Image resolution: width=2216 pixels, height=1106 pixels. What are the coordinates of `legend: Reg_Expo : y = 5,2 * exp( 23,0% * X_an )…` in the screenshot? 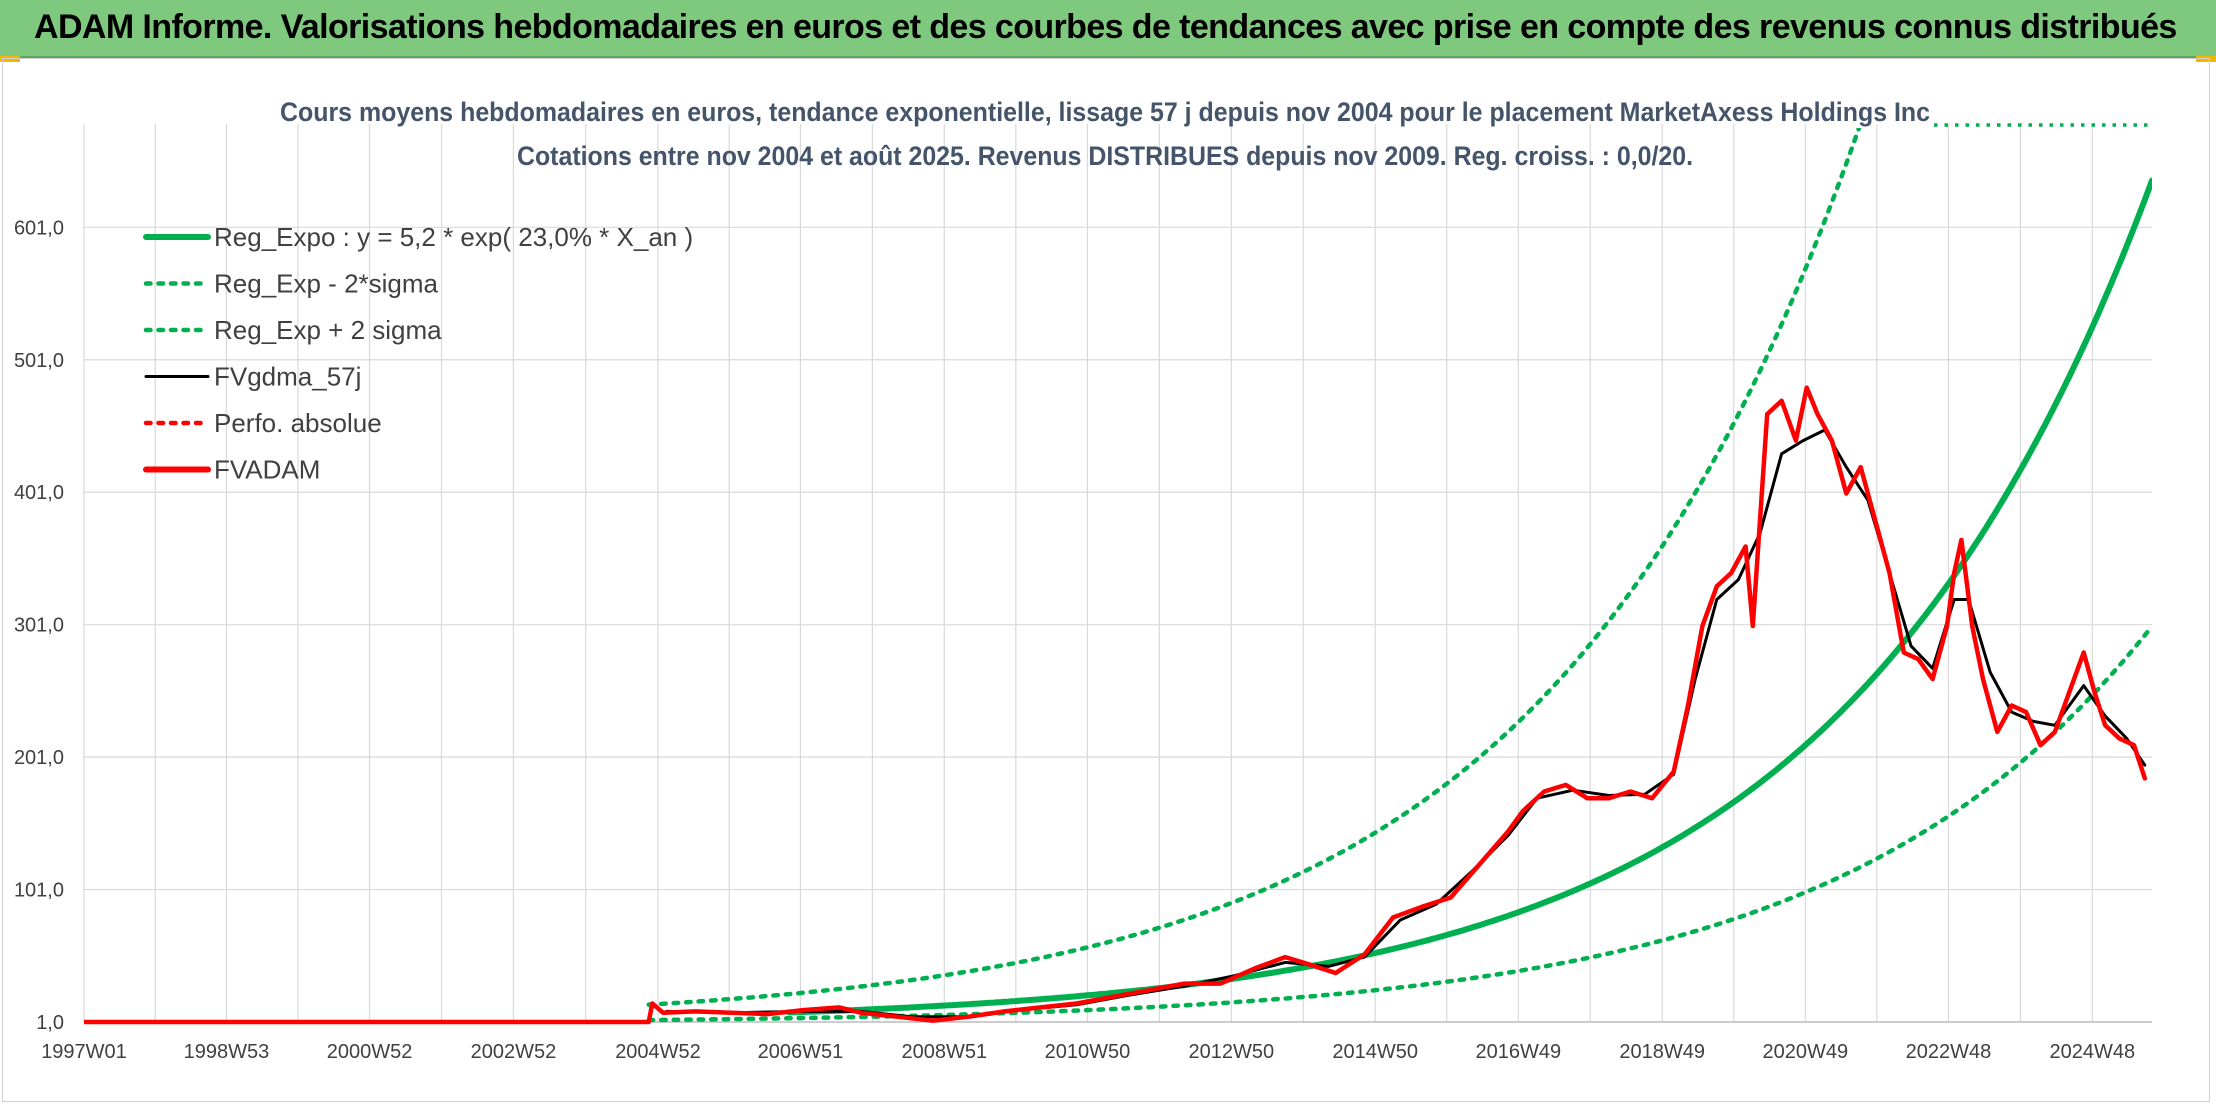 It's located at (418, 353).